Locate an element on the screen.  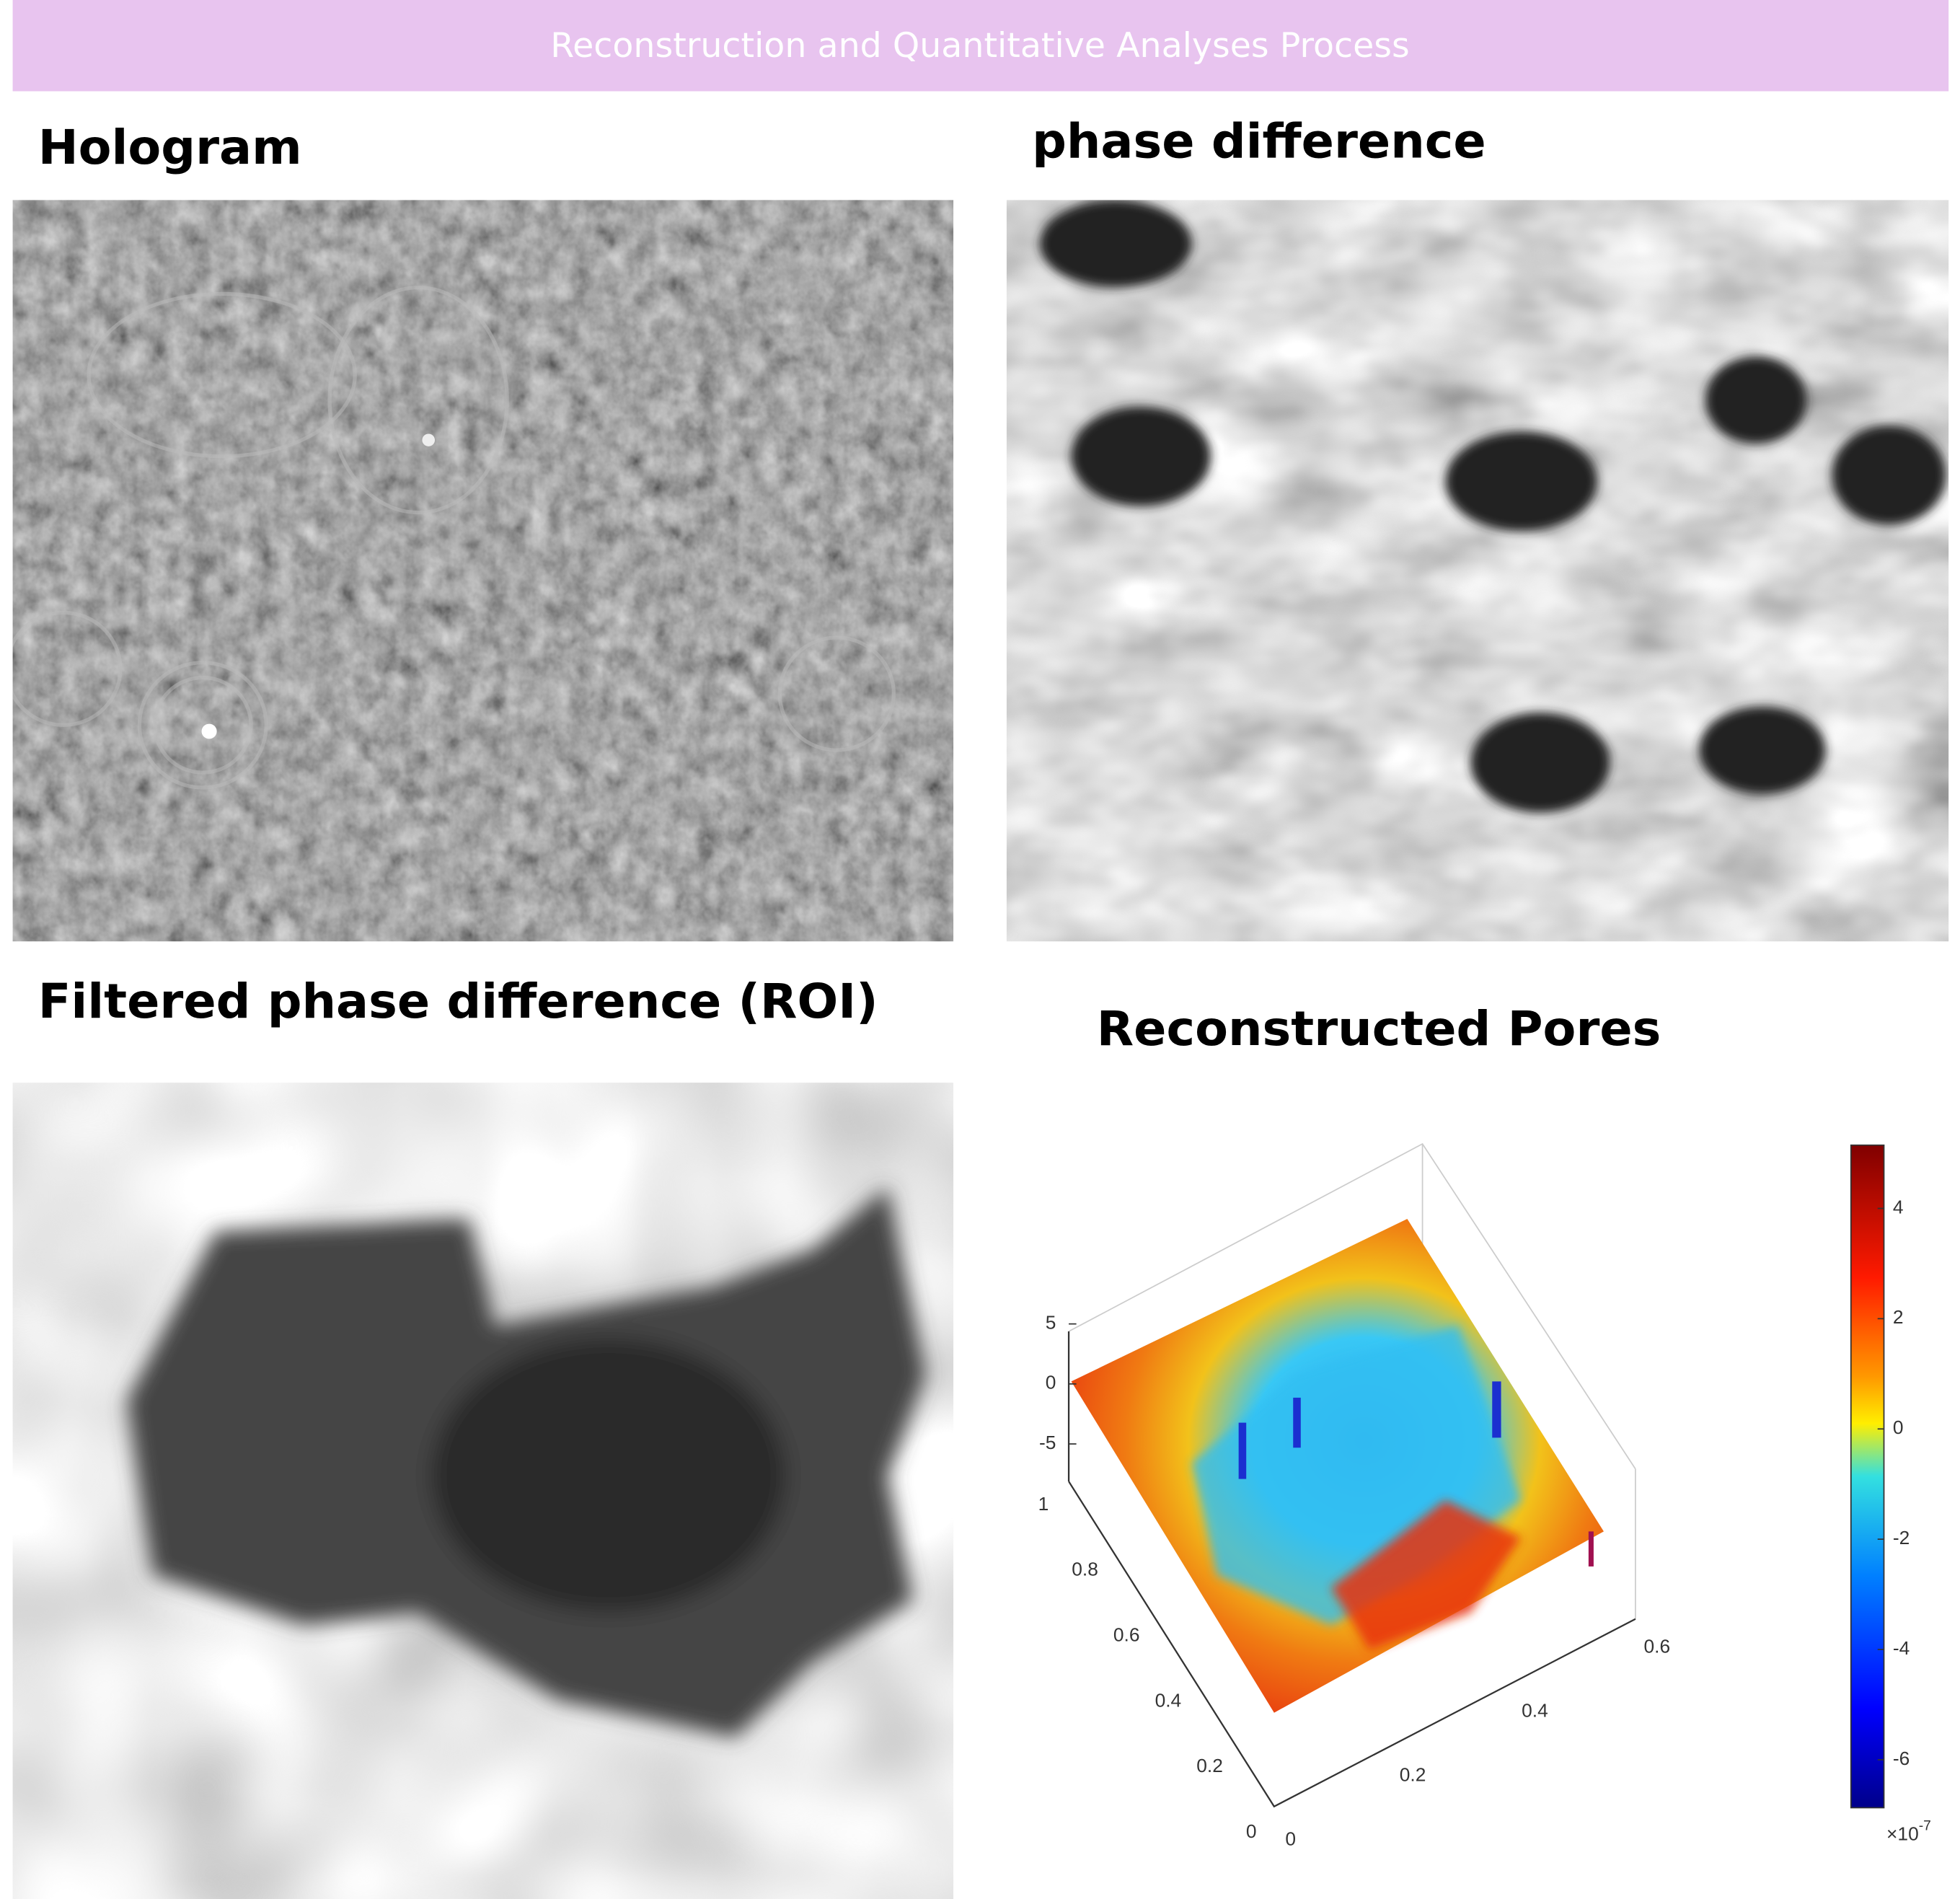
tick-label: 0.8 is located at coordinates (1085, 1569).